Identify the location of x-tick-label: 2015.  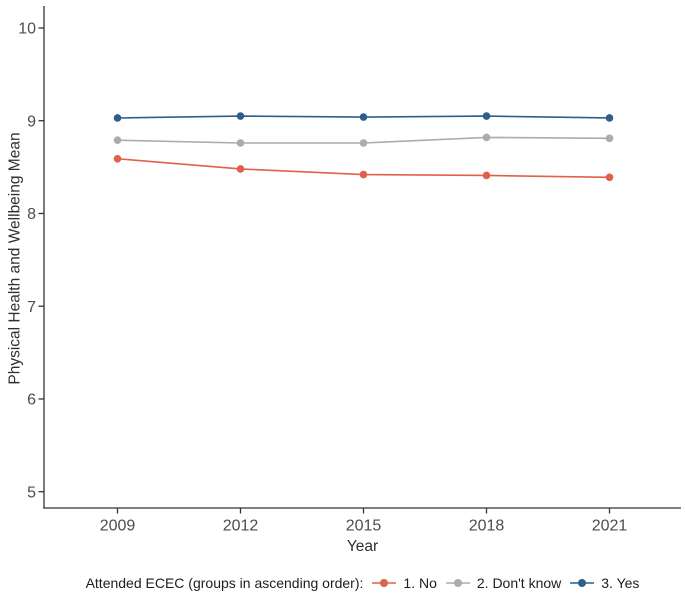
(364, 526).